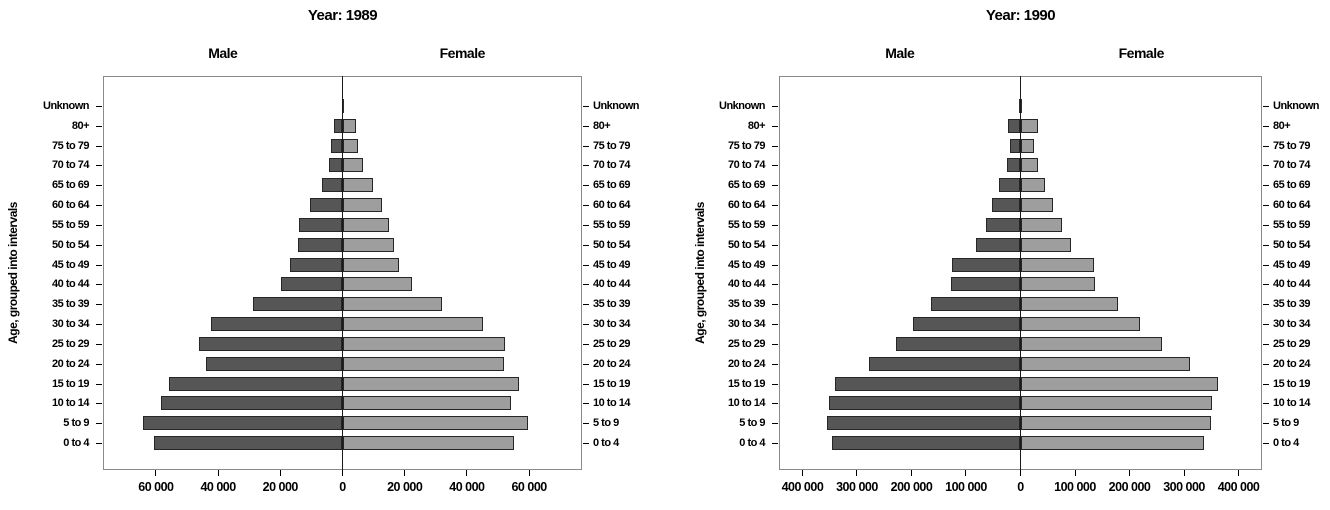  I want to click on age-tick-label-left: 0 to 4, so click(76, 443).